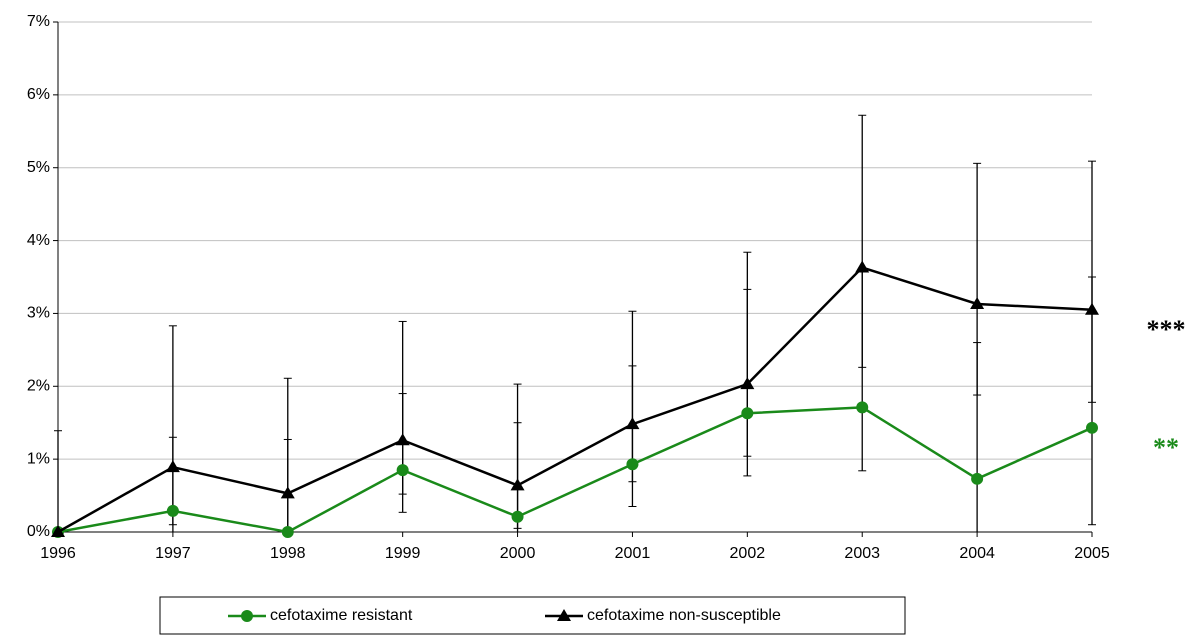 The height and width of the screenshot is (639, 1193). Describe the element at coordinates (58, 553) in the screenshot. I see `x-tick-label: 1996` at that location.